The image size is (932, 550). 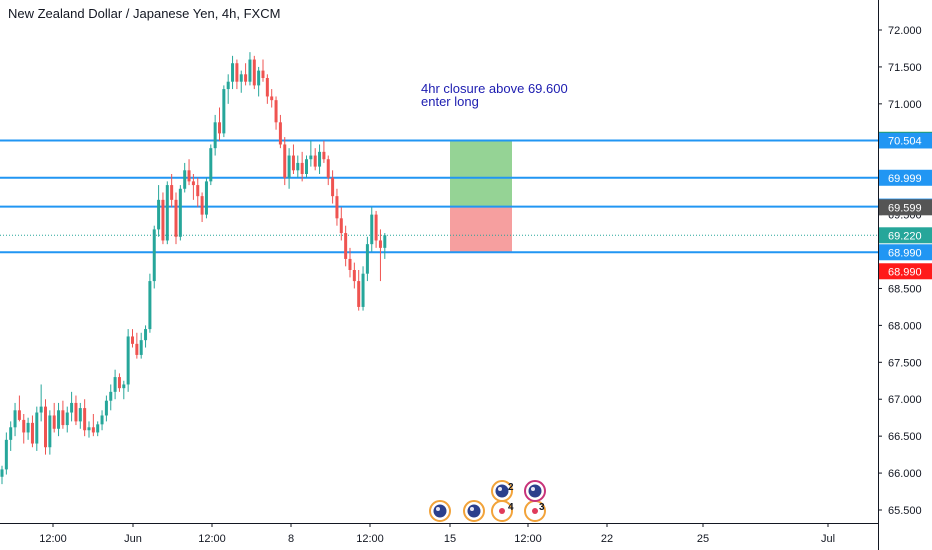 I want to click on price-tick-label: 65.500, so click(x=905, y=511).